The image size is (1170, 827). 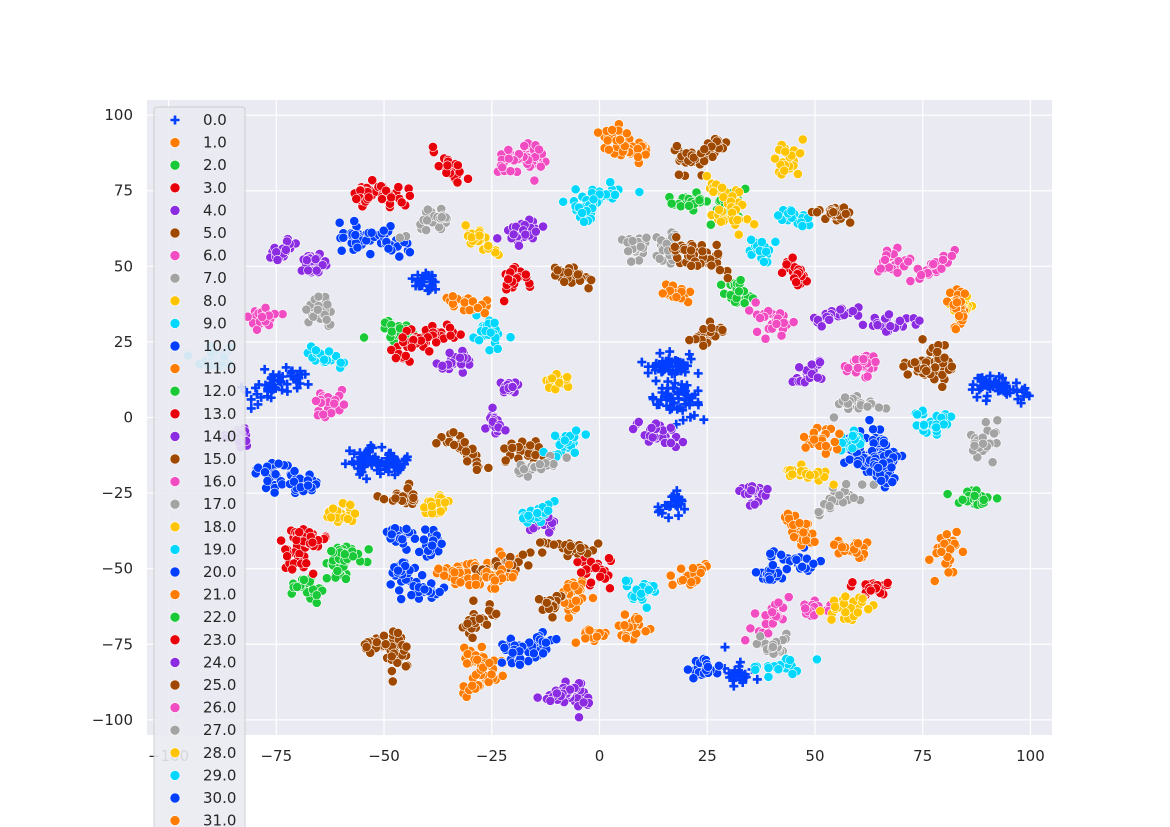 What do you see at coordinates (219, 798) in the screenshot?
I see `legend-label: 30.0` at bounding box center [219, 798].